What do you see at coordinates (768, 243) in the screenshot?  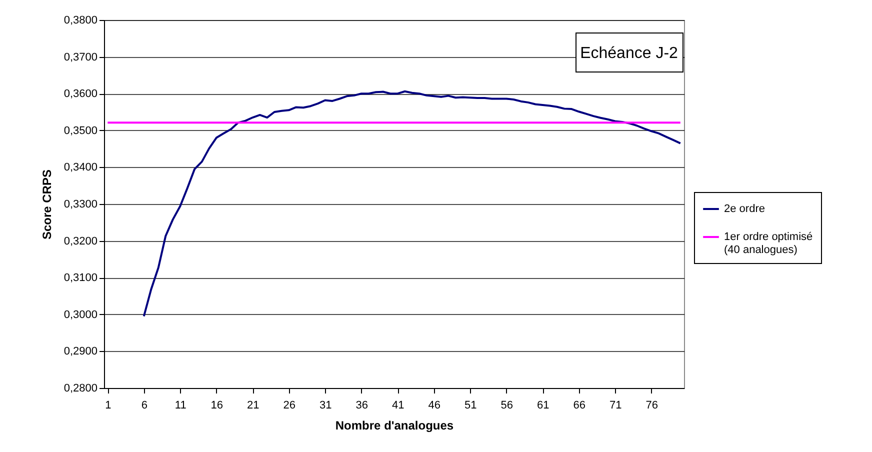 I see `legend-label: 1er ordre optimisé (40 analogues)` at bounding box center [768, 243].